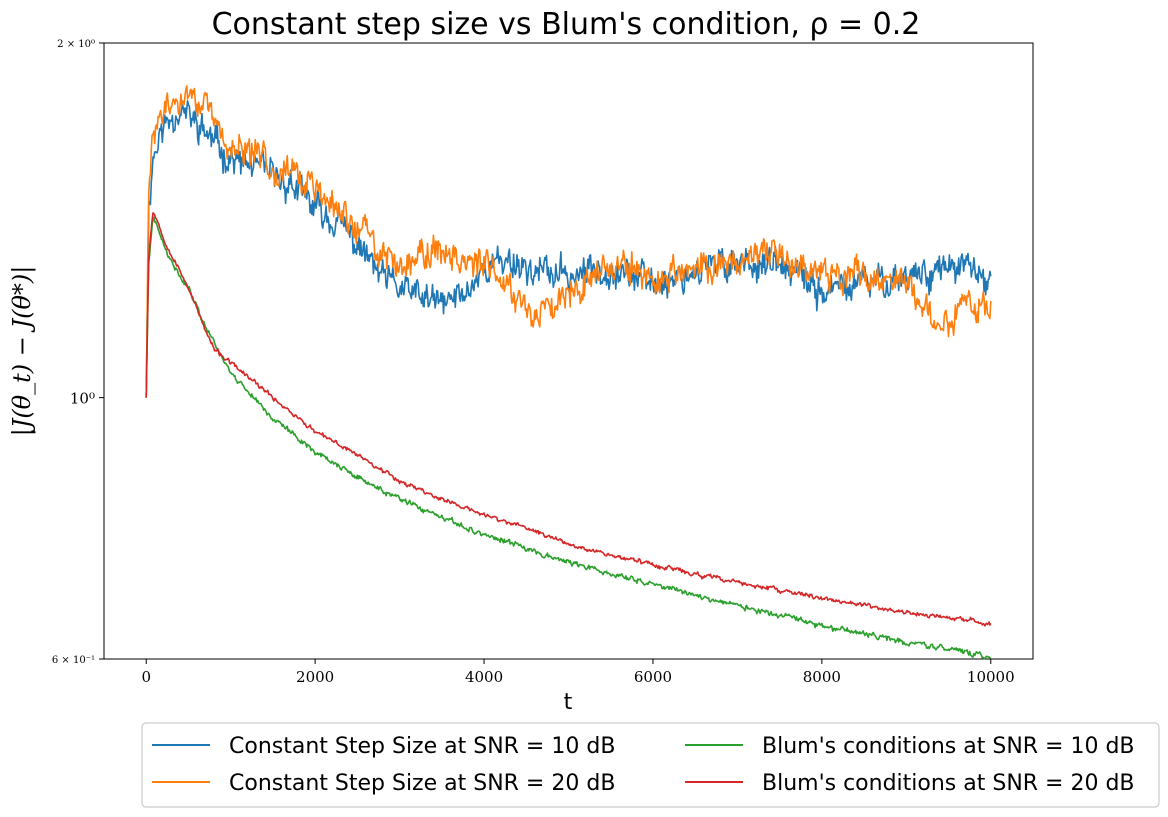  Describe the element at coordinates (653, 677) in the screenshot. I see `x-tick-label: 6000` at that location.